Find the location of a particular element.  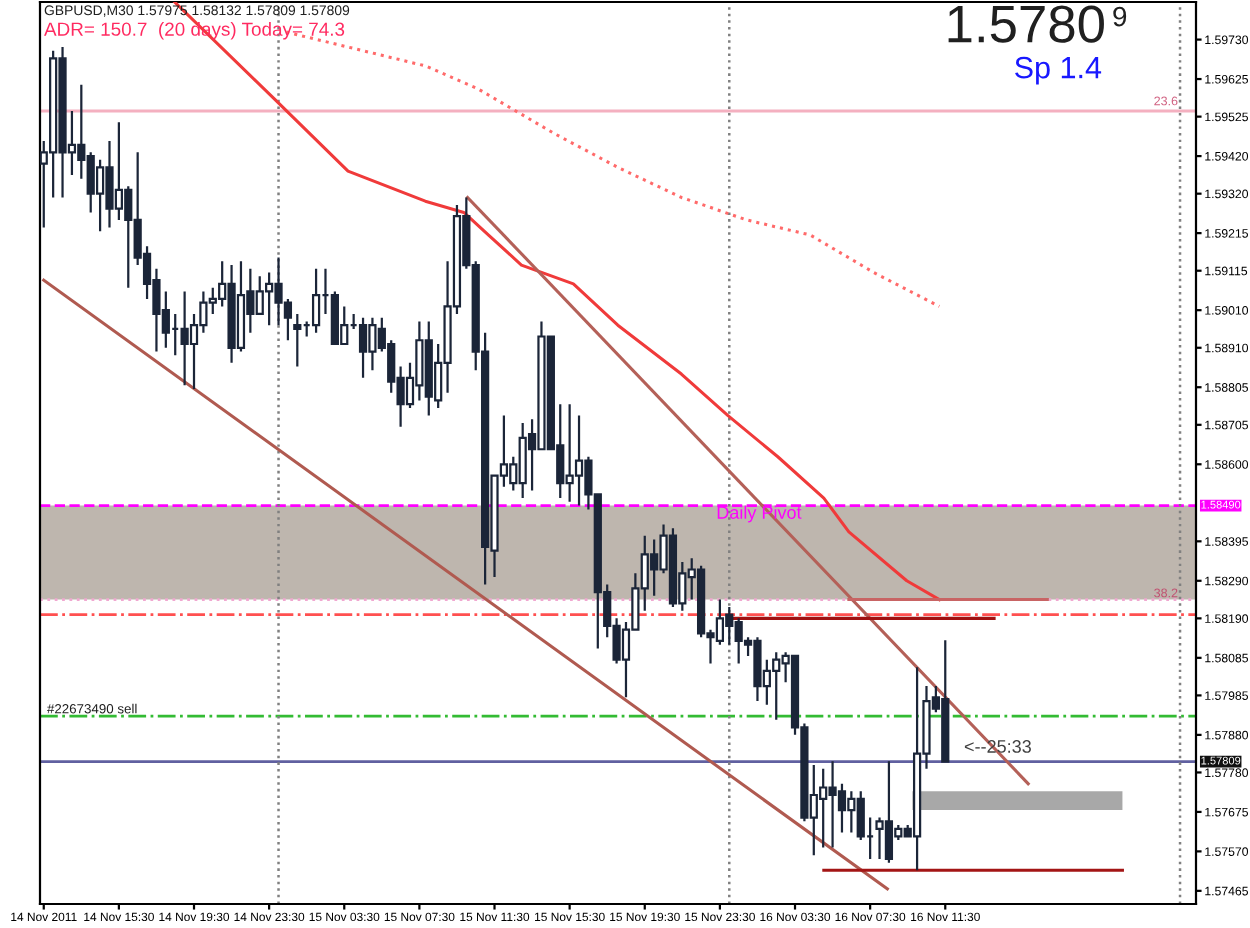

band-label: Daily Pivot is located at coordinates (759, 514).